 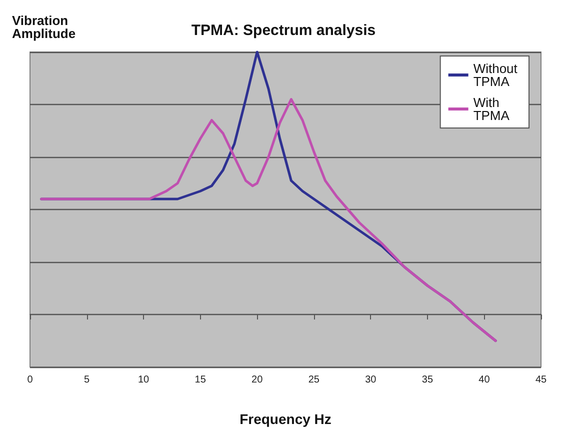 What do you see at coordinates (87, 380) in the screenshot?
I see `x-tick-label: 5` at bounding box center [87, 380].